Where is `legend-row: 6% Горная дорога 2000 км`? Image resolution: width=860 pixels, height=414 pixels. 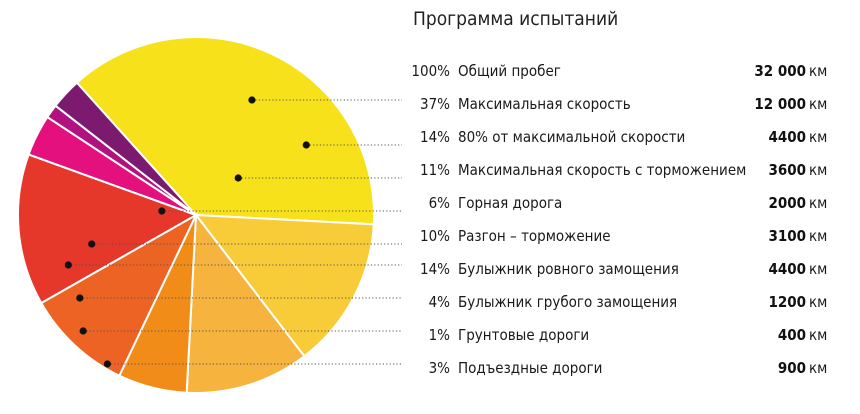 legend-row: 6% Горная дорога 2000 км is located at coordinates (430, 205).